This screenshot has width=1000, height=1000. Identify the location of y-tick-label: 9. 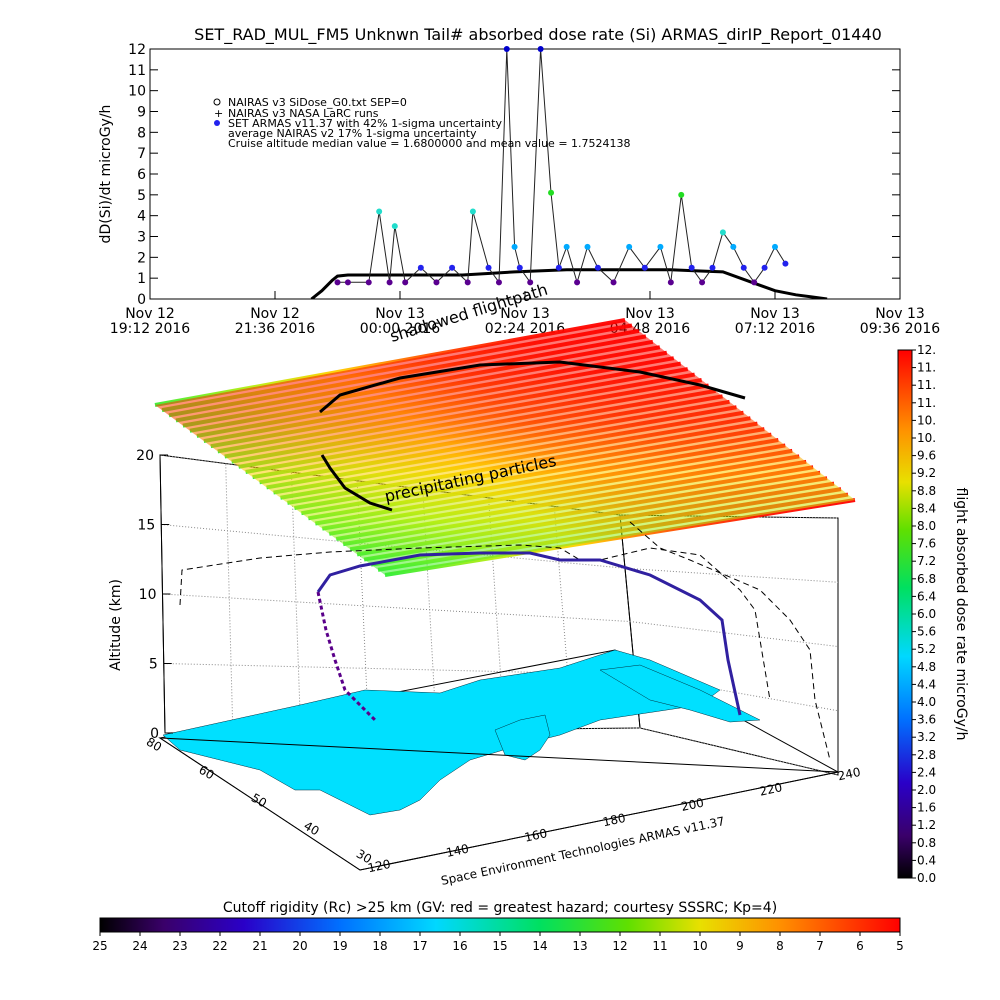
(141, 113).